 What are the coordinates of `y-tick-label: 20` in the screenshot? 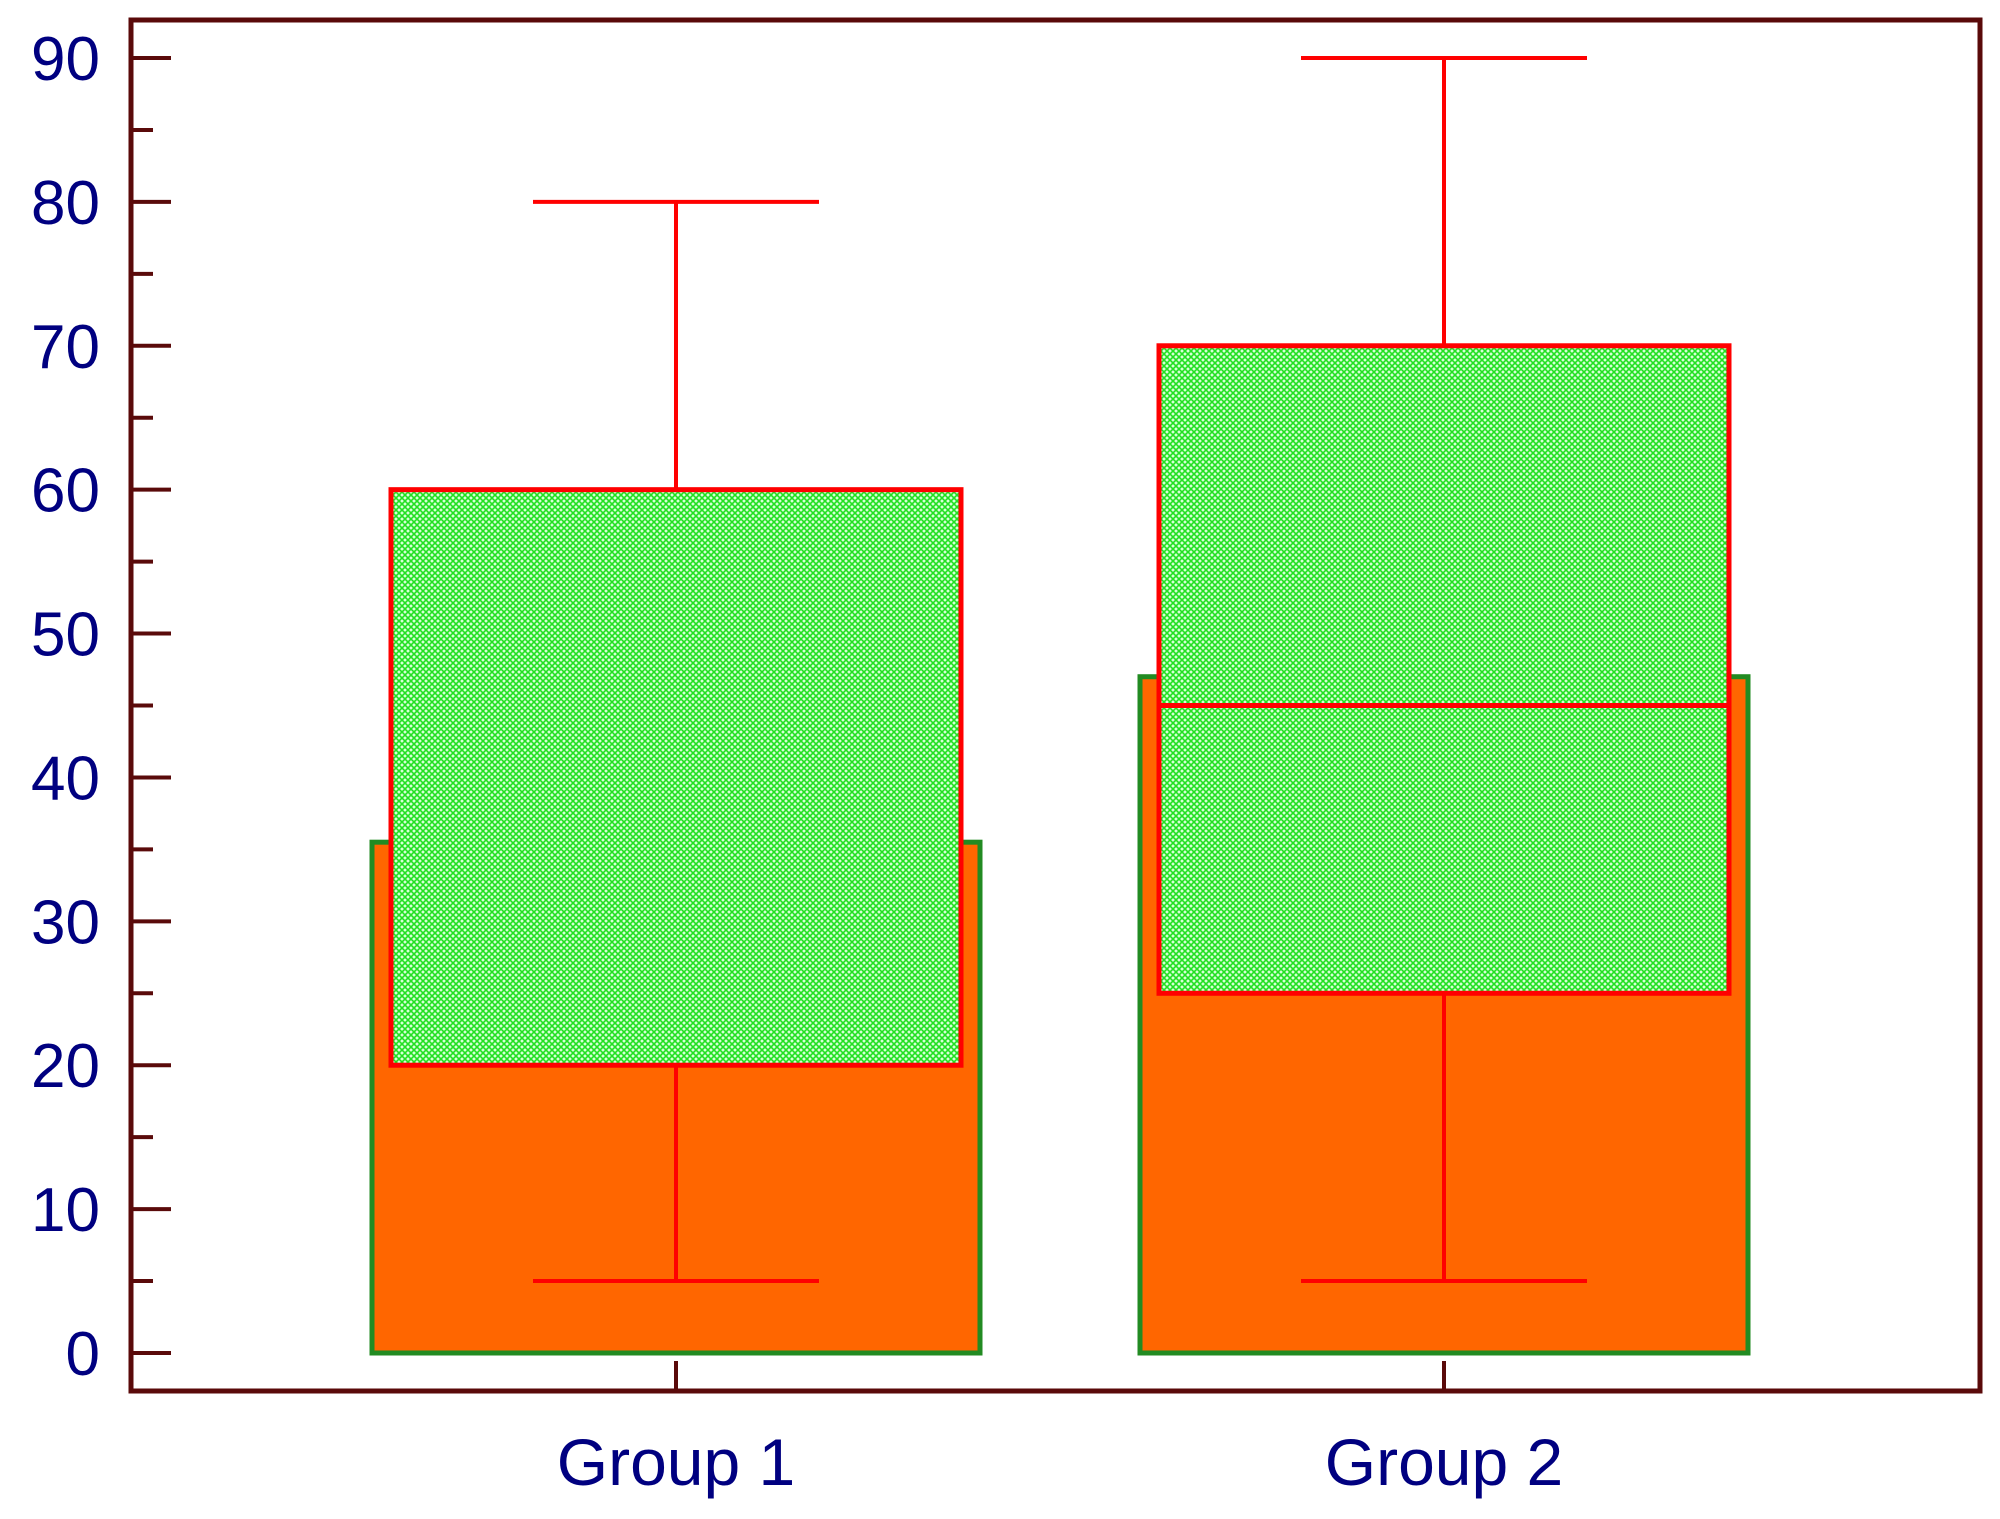 It's located at (65, 1066).